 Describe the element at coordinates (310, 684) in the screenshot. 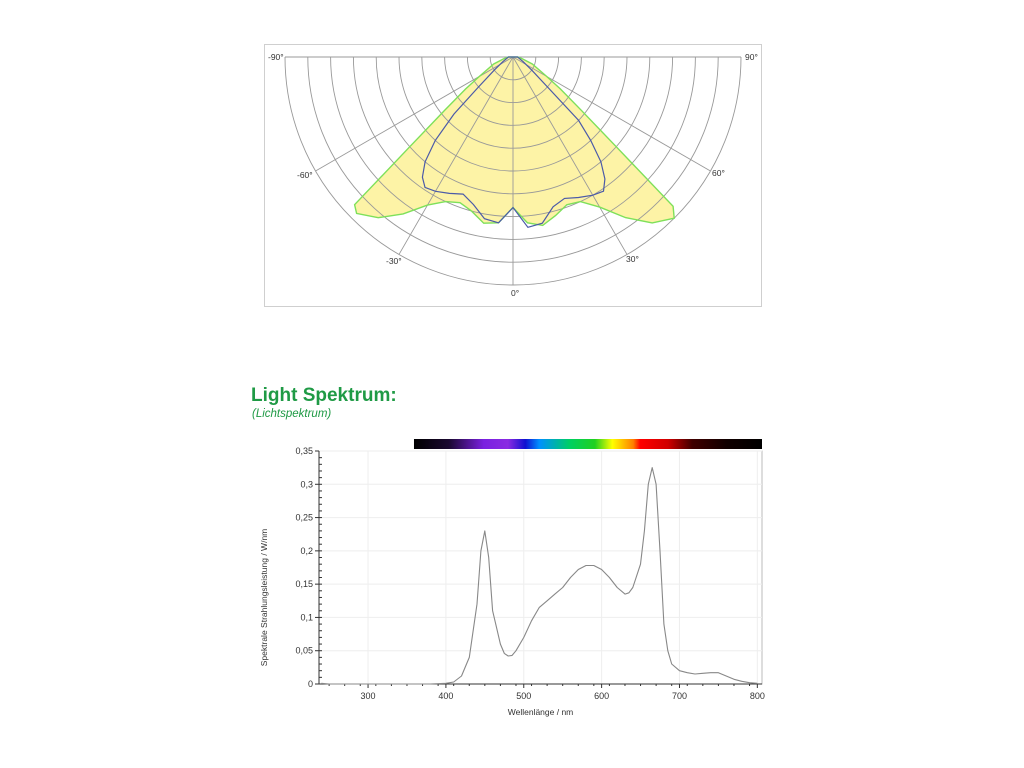

I see `y-tick-label: 0` at that location.